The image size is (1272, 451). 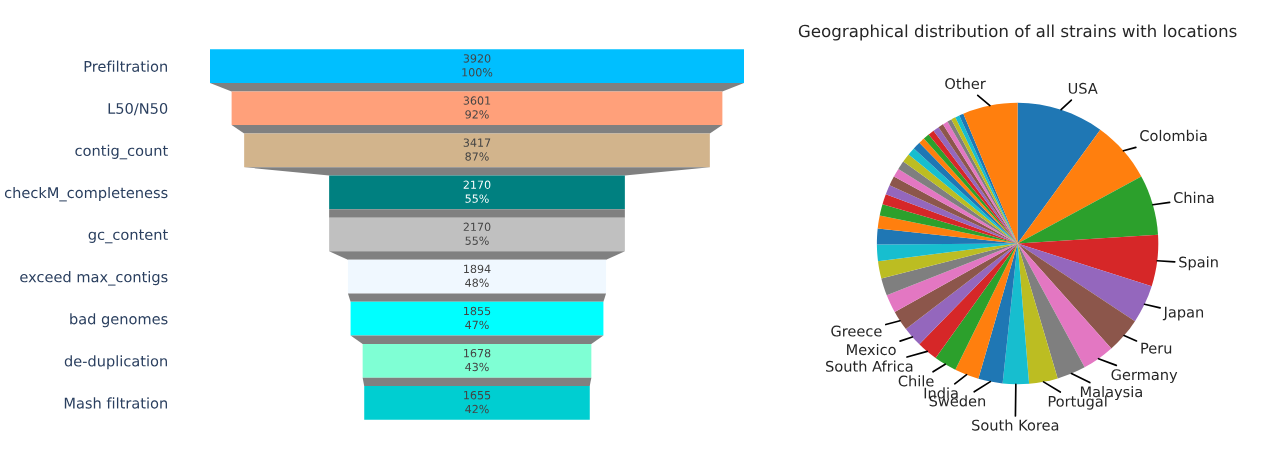 I want to click on data-label: 3601, so click(x=477, y=100).